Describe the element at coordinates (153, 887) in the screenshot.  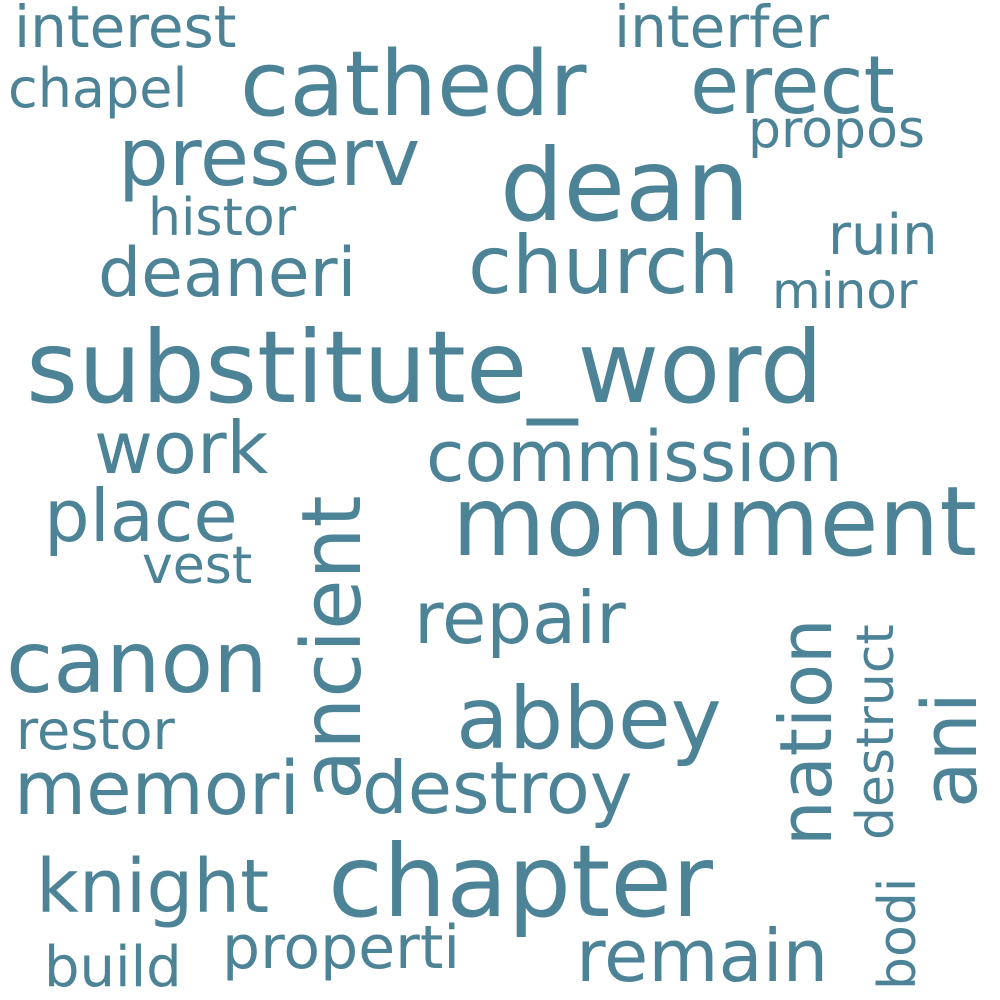
I see `word-knight: knight` at that location.